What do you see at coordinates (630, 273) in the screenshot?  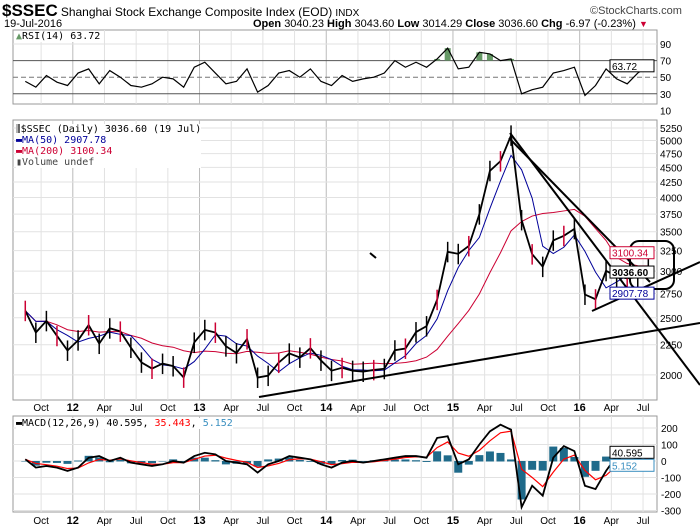 I see `price-value-tag-text: 3036.60` at bounding box center [630, 273].